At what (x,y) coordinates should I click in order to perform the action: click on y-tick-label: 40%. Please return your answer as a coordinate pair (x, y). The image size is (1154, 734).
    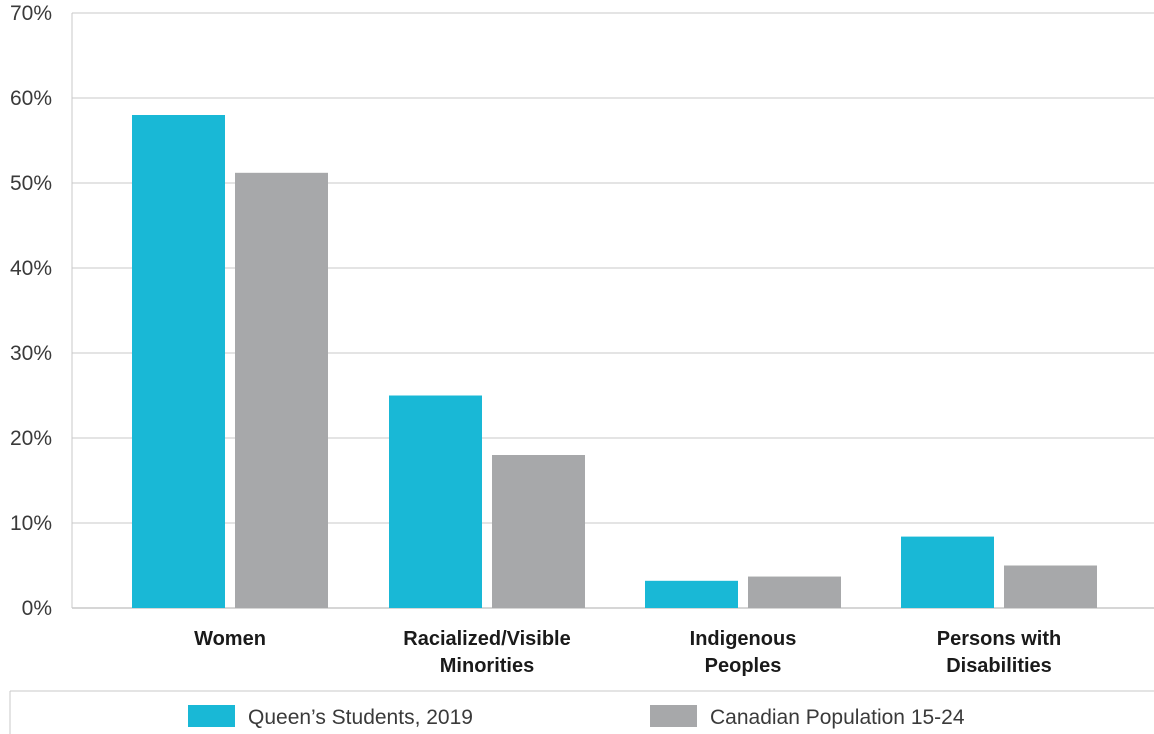
    Looking at the image, I should click on (31, 268).